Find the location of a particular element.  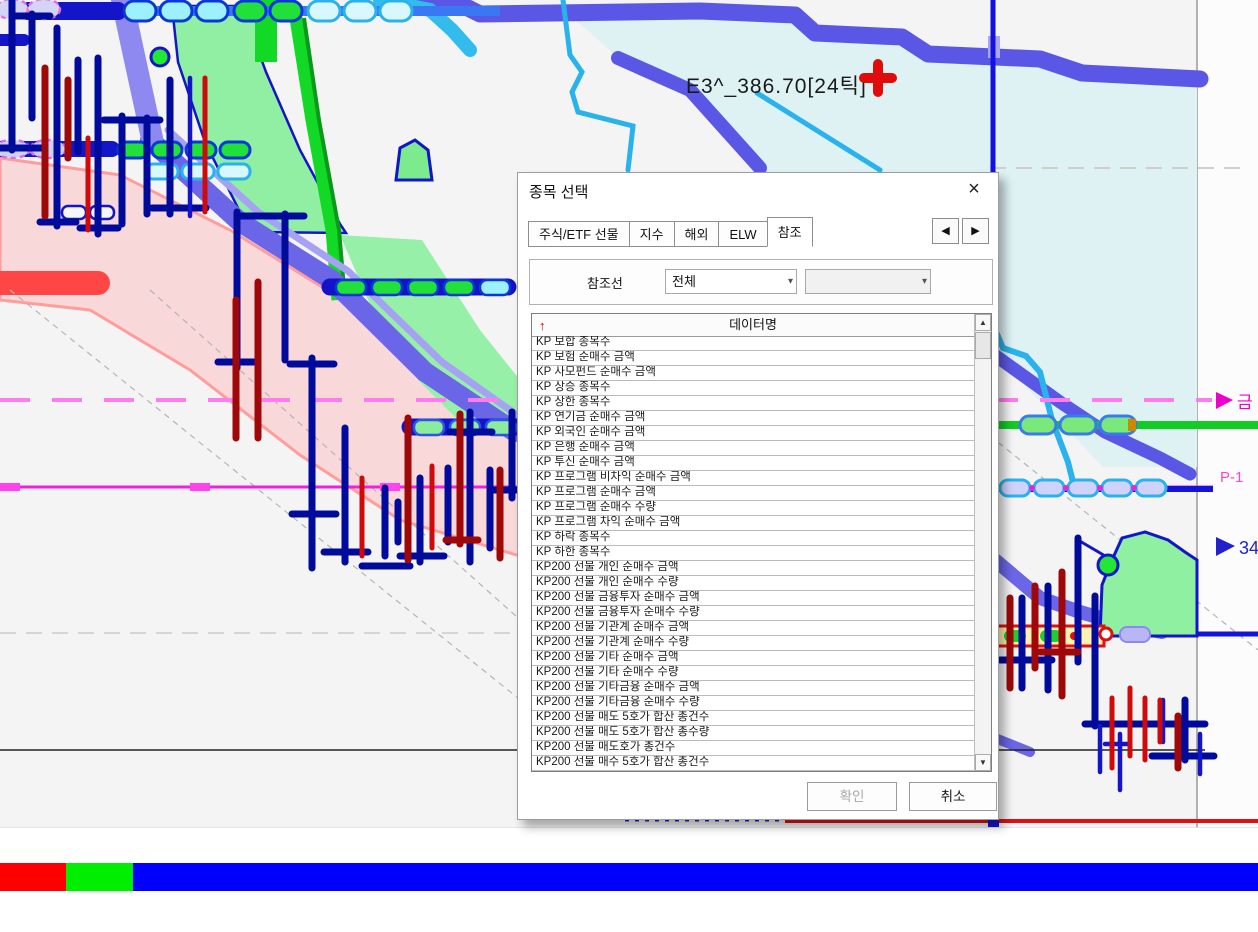

dropdown-value: 전체 is located at coordinates (684, 281).